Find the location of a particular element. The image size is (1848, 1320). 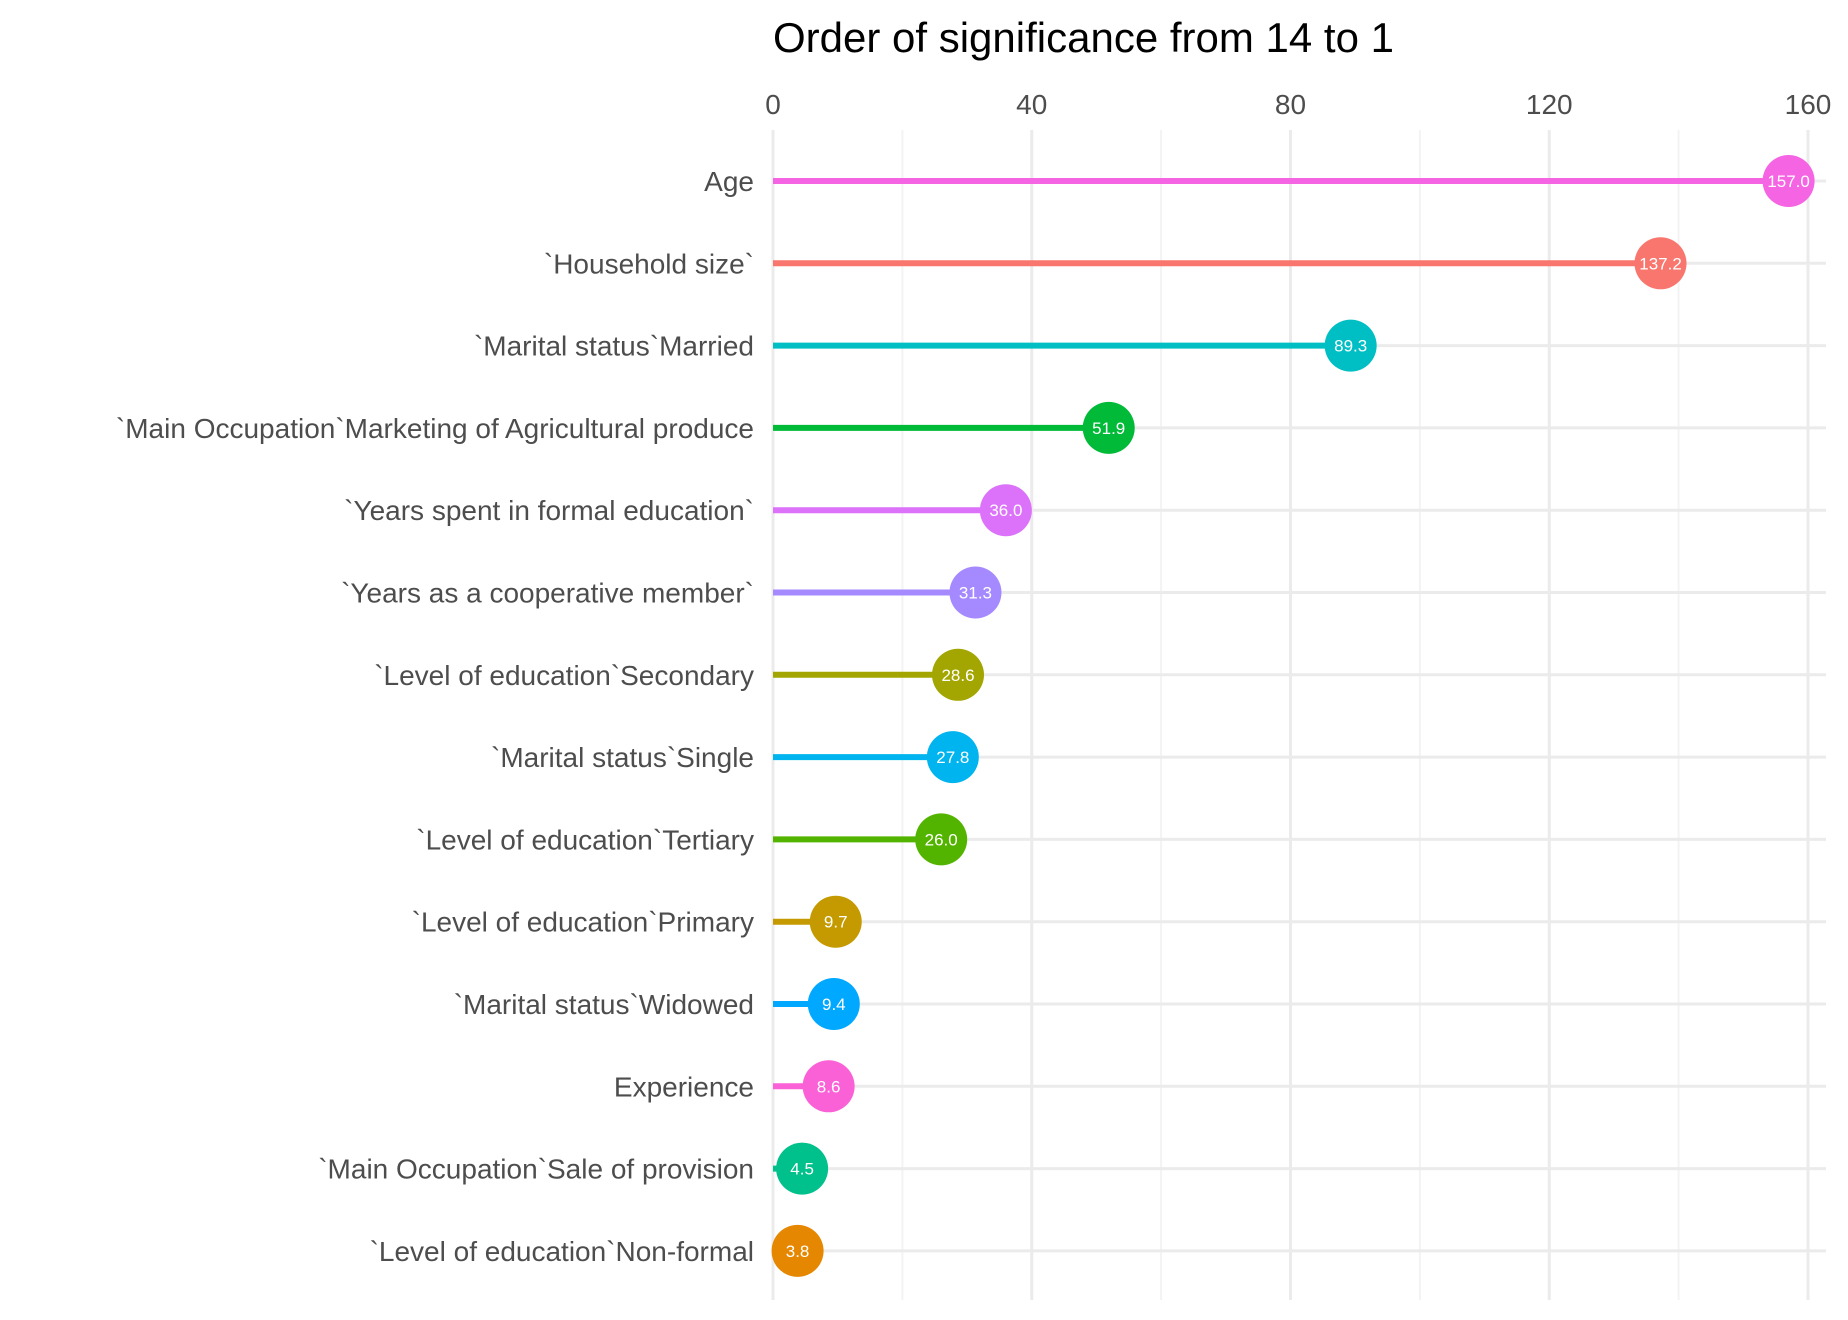

value-label: 3.8 is located at coordinates (798, 1251).